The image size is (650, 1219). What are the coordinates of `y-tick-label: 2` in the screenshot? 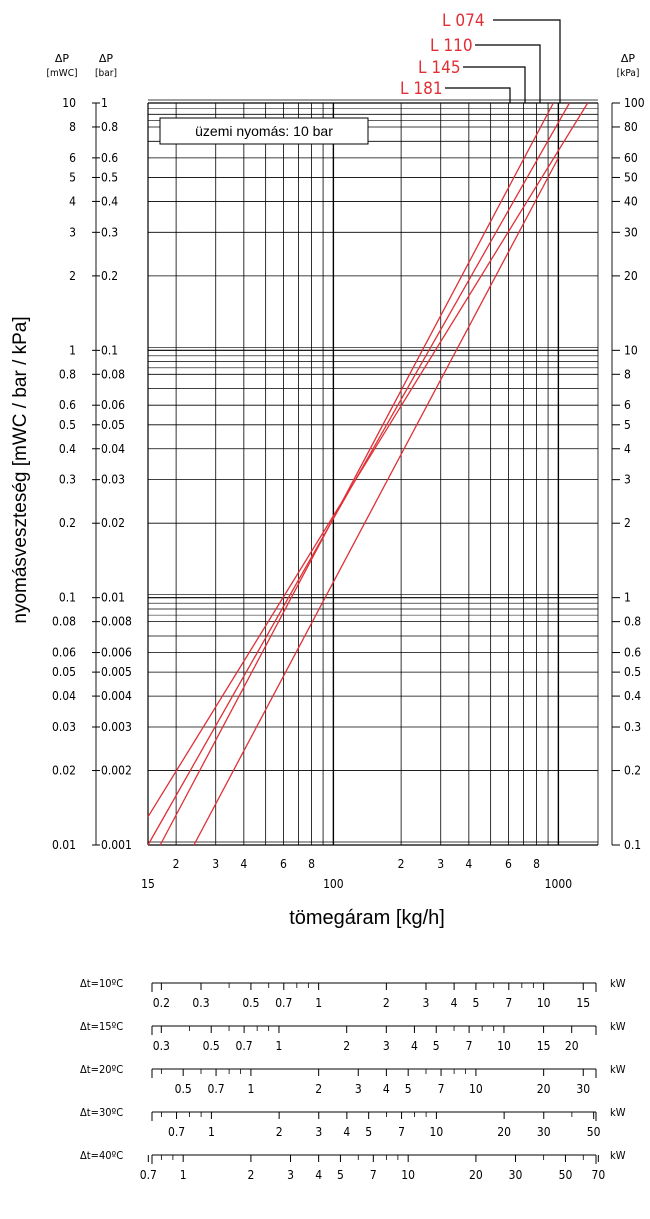 It's located at (72, 276).